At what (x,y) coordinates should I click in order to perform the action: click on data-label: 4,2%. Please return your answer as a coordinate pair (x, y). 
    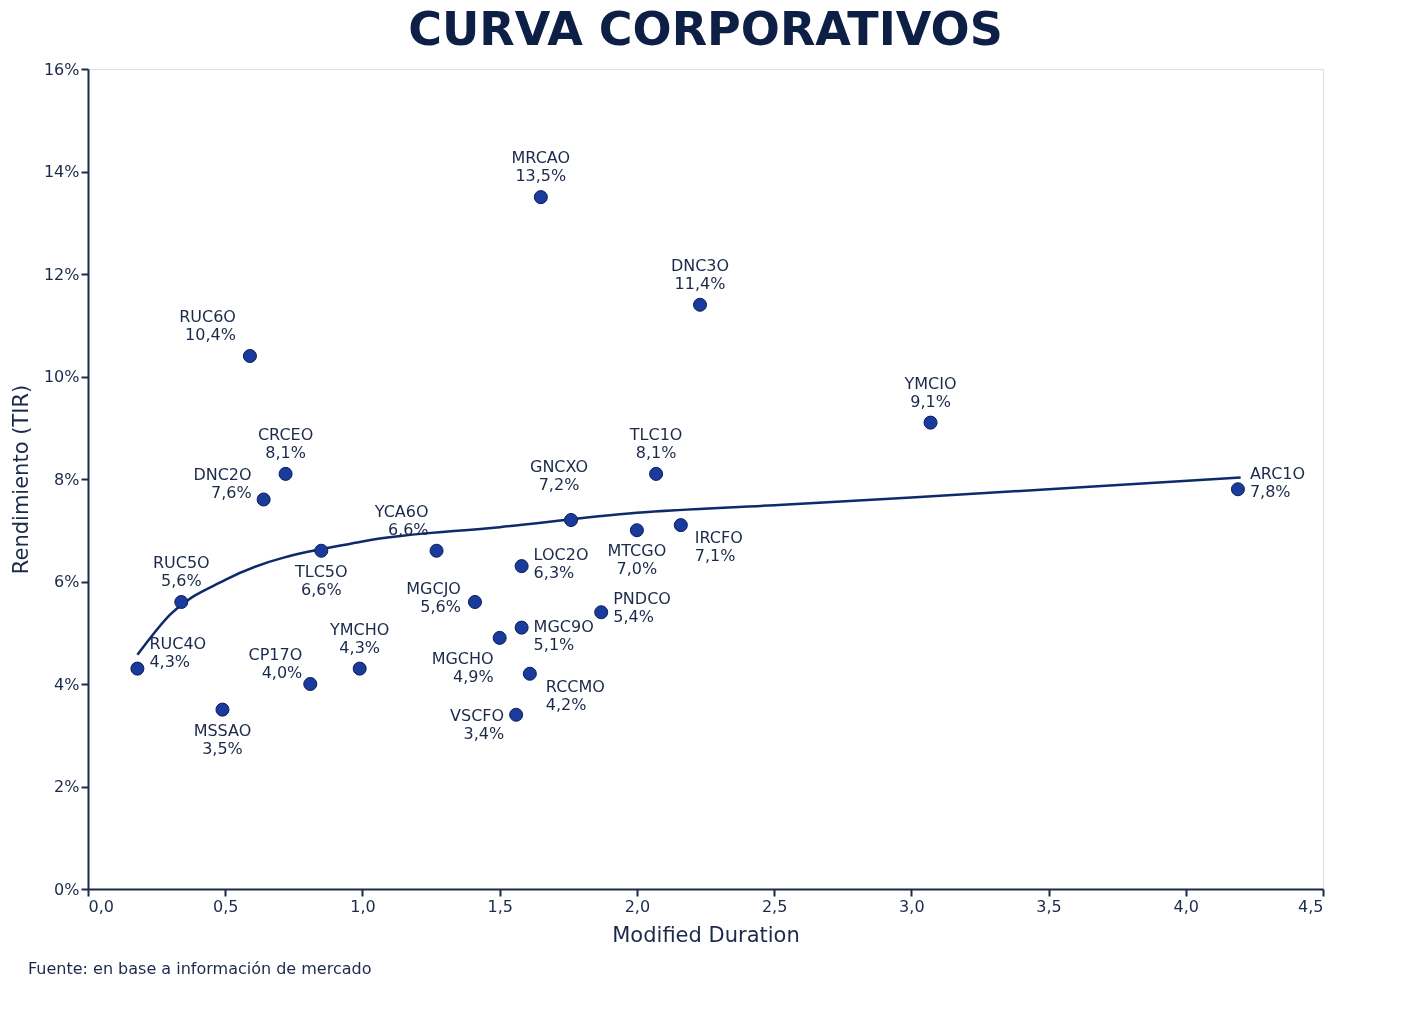
    Looking at the image, I should click on (566, 704).